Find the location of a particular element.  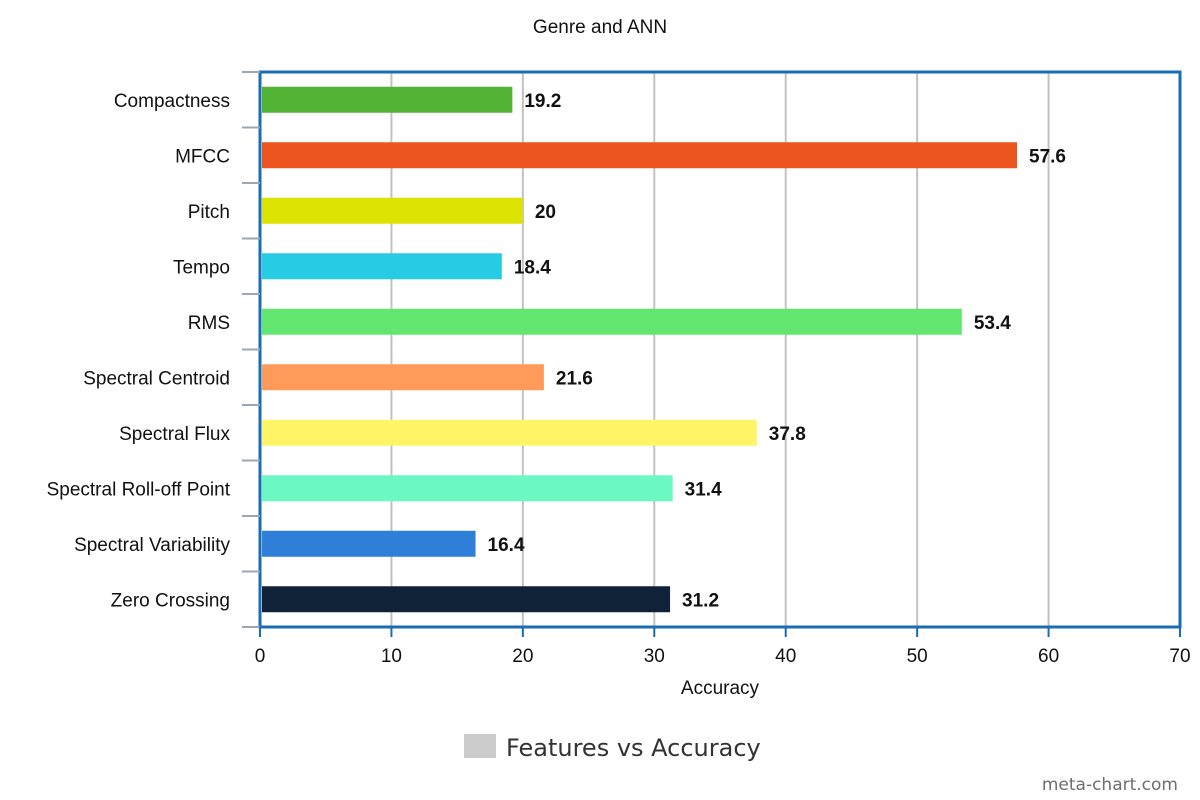

category-label: Tempo is located at coordinates (201, 267).